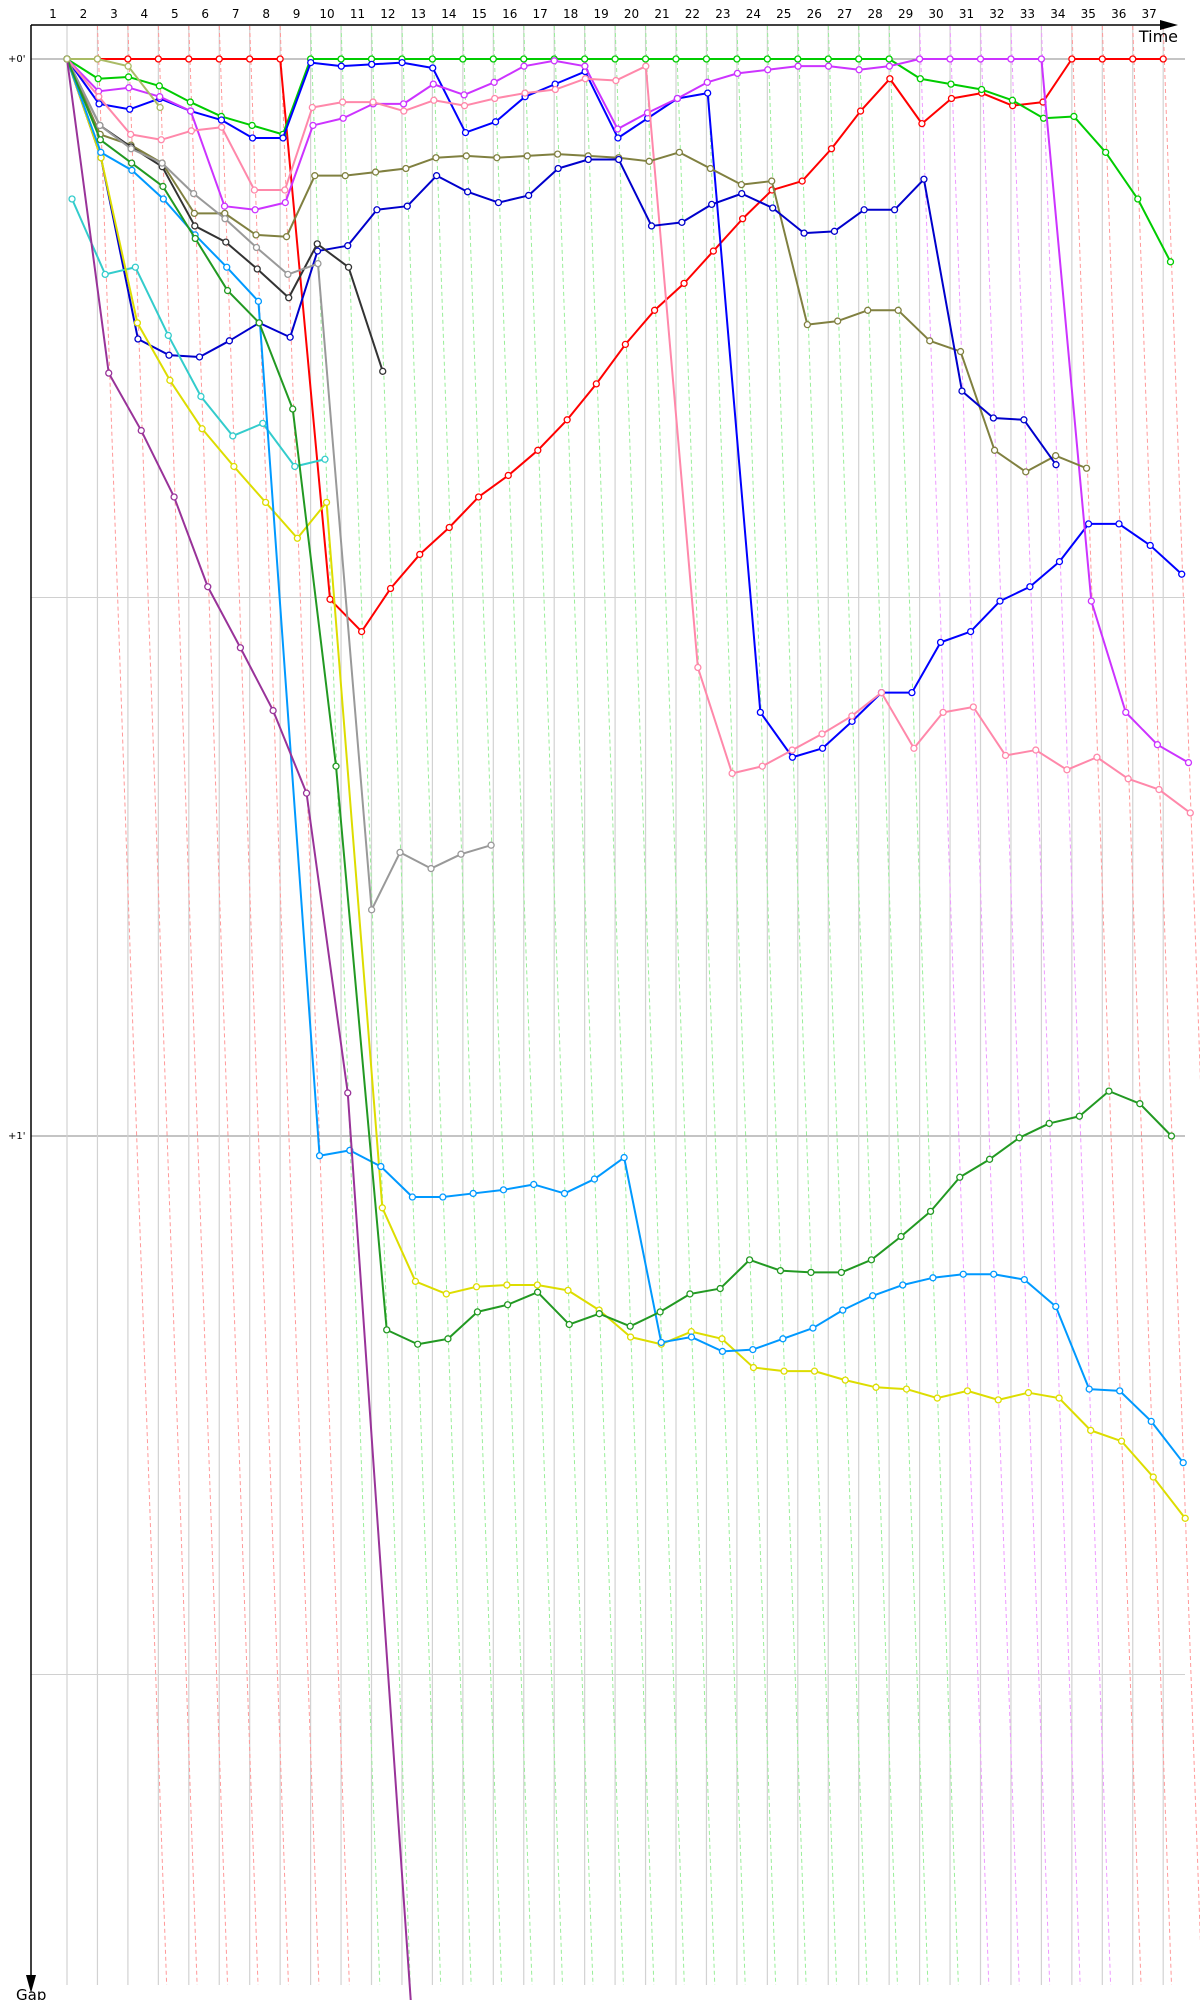  I want to click on x-tick-label: 9, so click(297, 14).